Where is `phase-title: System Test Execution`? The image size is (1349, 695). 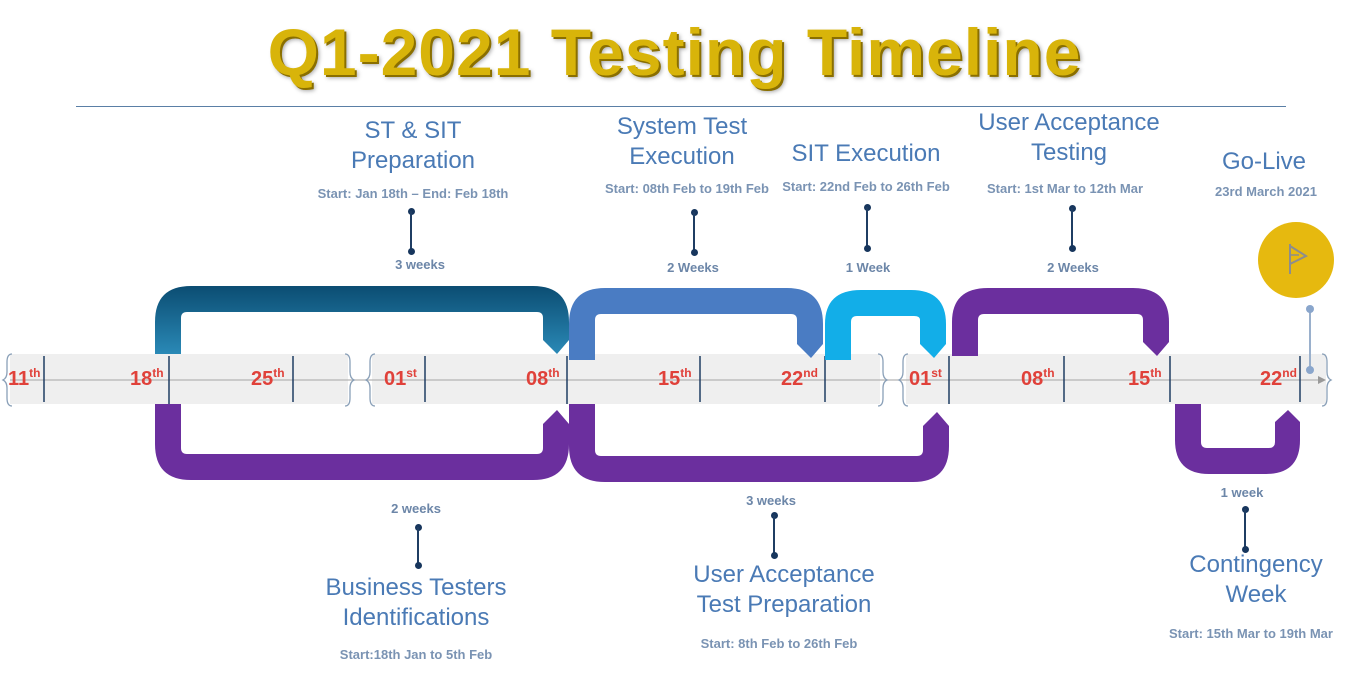
phase-title: System Test Execution is located at coordinates (682, 141).